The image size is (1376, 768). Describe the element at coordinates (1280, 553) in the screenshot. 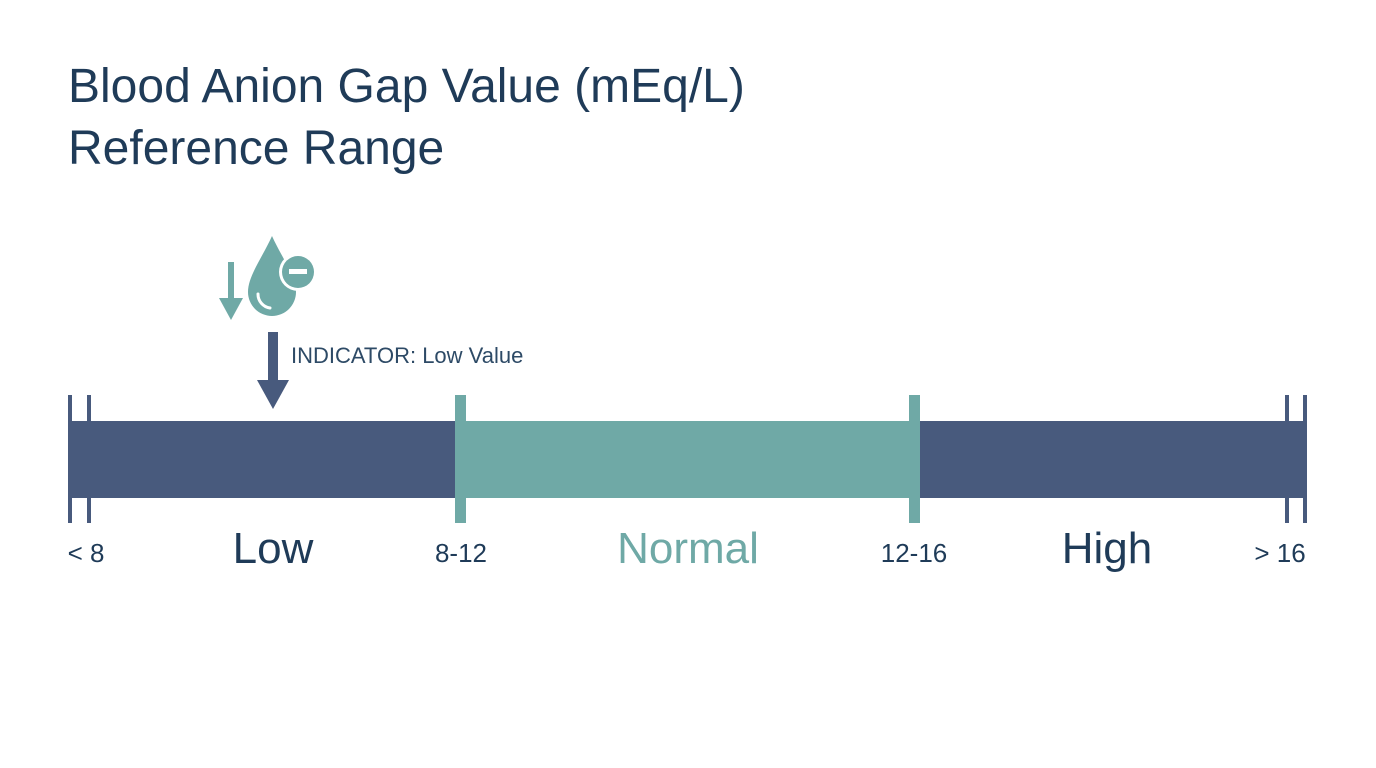

I see `tick-label-gt-16: > 16` at that location.